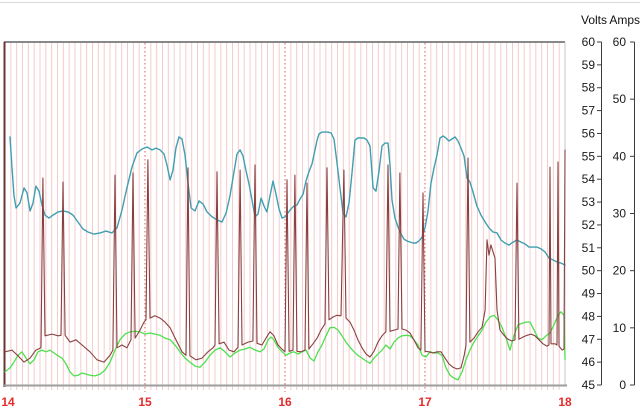 This screenshot has width=640, height=420. Describe the element at coordinates (589, 156) in the screenshot. I see `volts-tick-label: 55` at that location.